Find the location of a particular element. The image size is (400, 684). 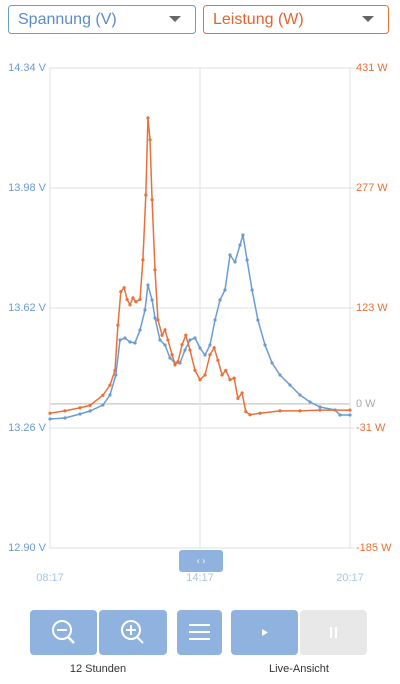

y2-tick-label: 431 W is located at coordinates (372, 68).